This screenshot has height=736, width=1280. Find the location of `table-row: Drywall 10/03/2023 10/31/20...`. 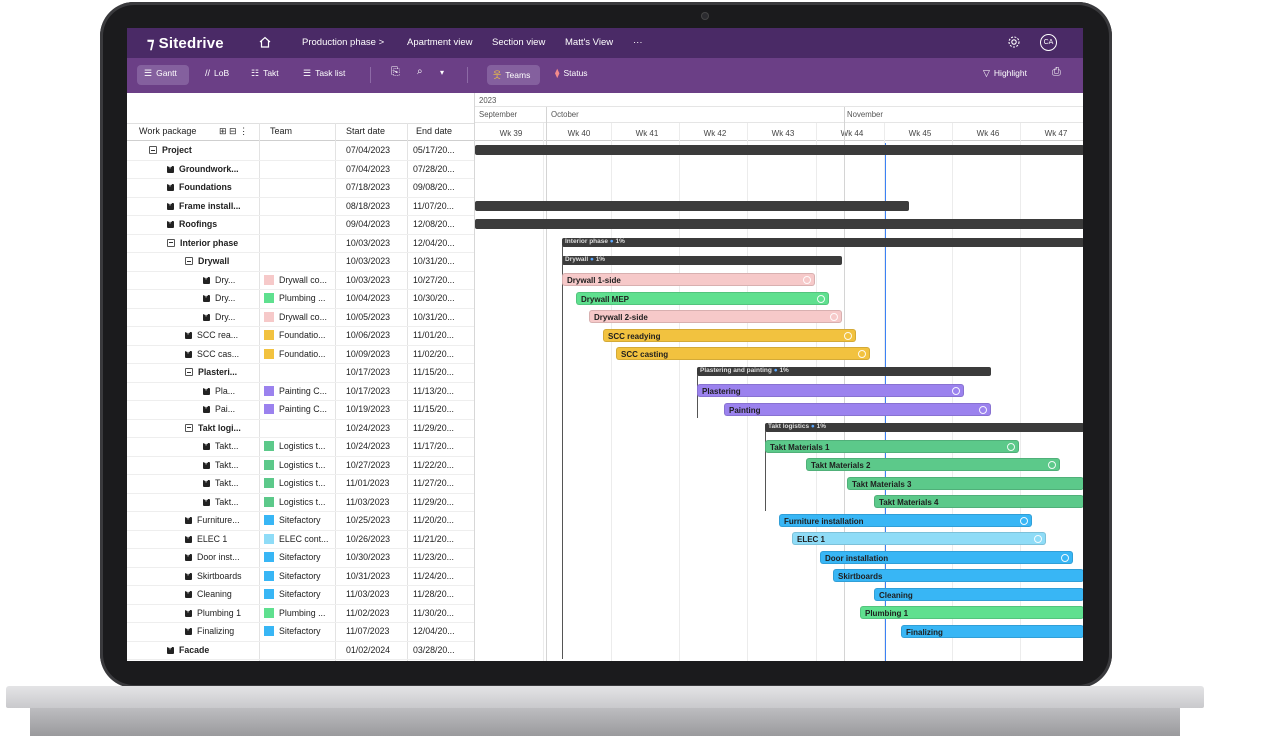

table-row: Drywall 10/03/2023 10/31/20... is located at coordinates (300, 262).